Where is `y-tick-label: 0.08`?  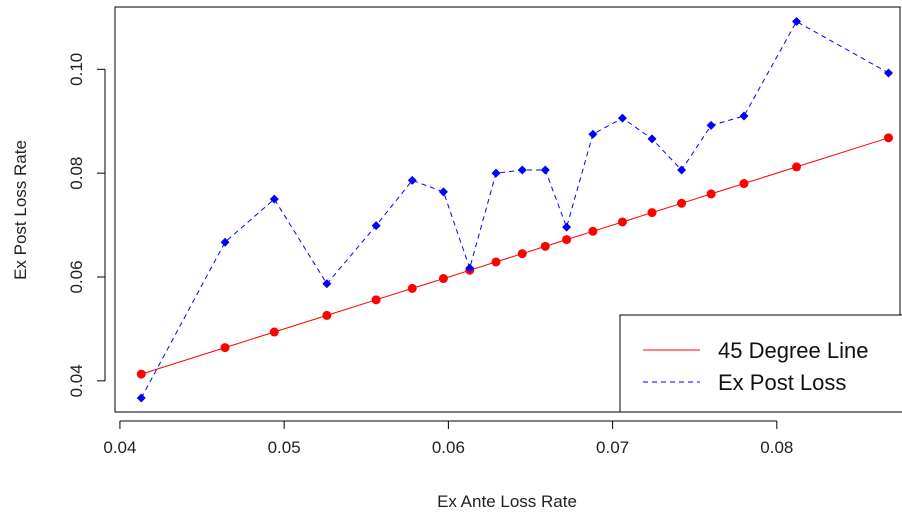 y-tick-label: 0.08 is located at coordinates (76, 173).